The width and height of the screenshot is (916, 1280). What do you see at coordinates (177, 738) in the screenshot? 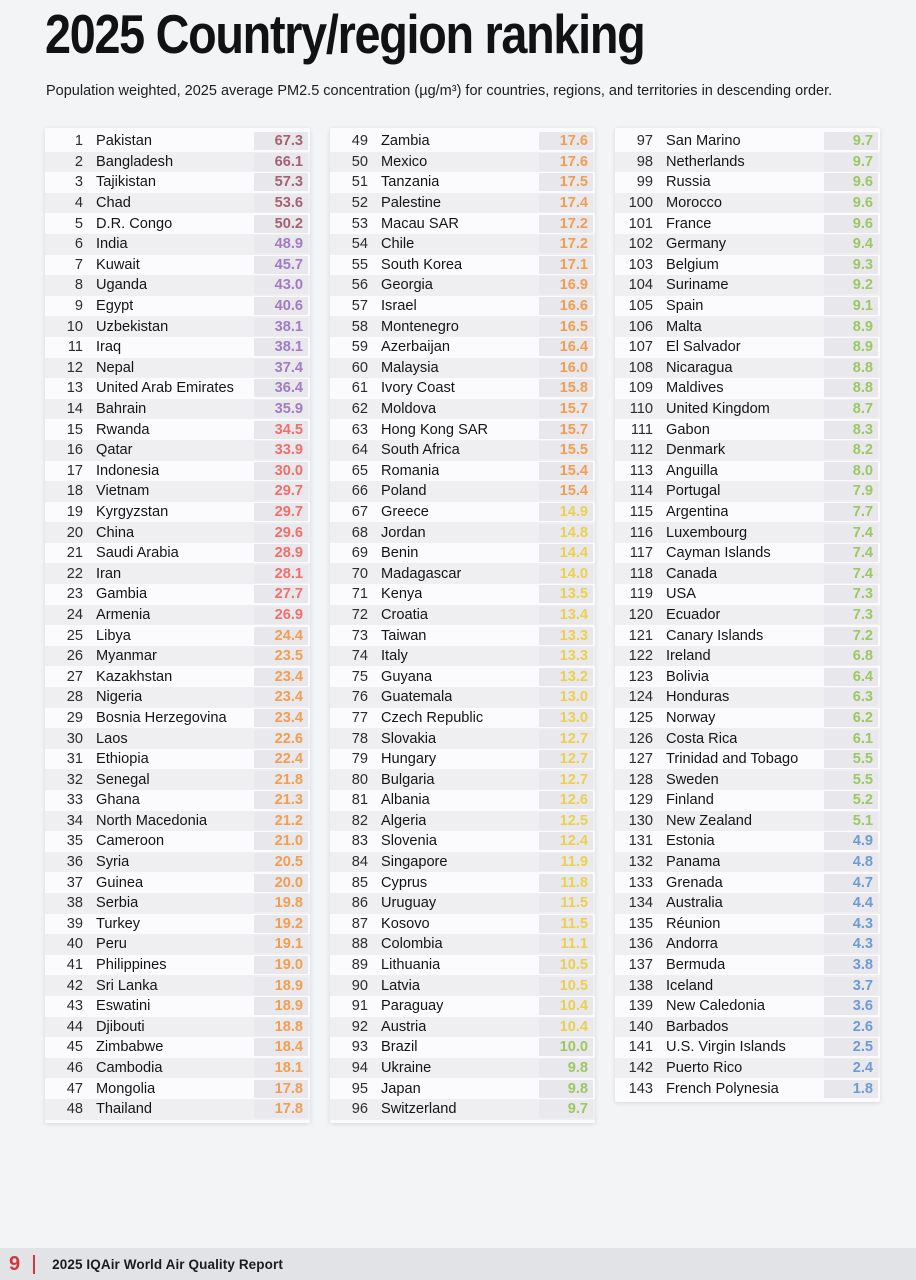
I see `ranking-row: 30 Laos 22.6` at bounding box center [177, 738].